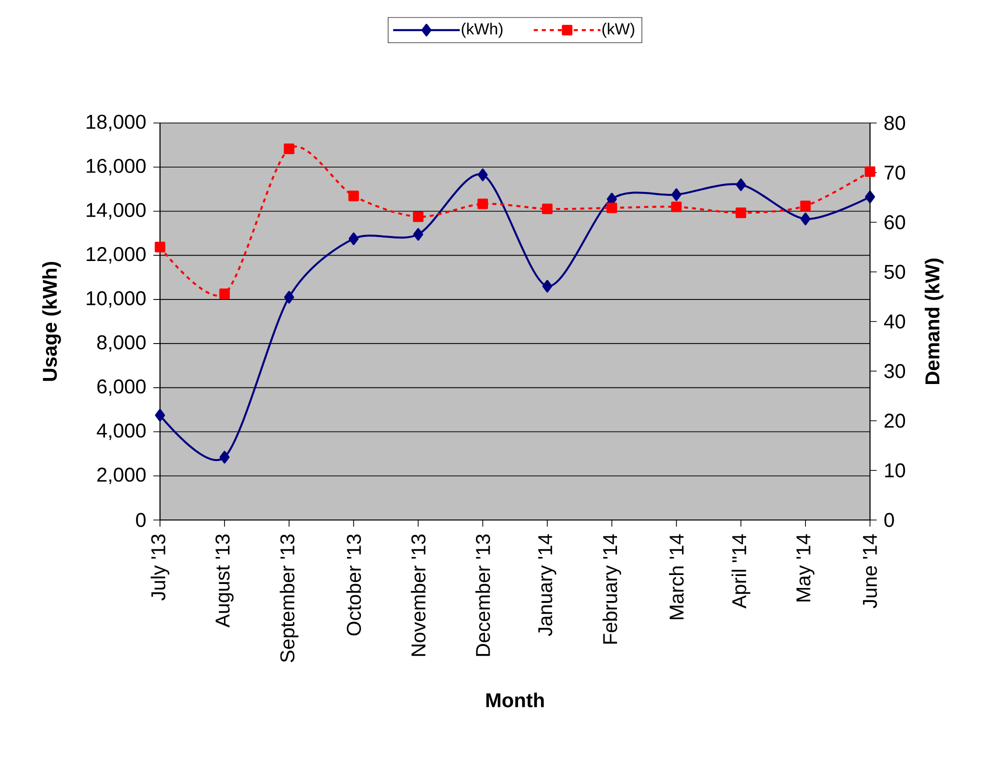 This screenshot has height=763, width=994. What do you see at coordinates (121, 387) in the screenshot?
I see `y-tick-label: 6,000` at bounding box center [121, 387].